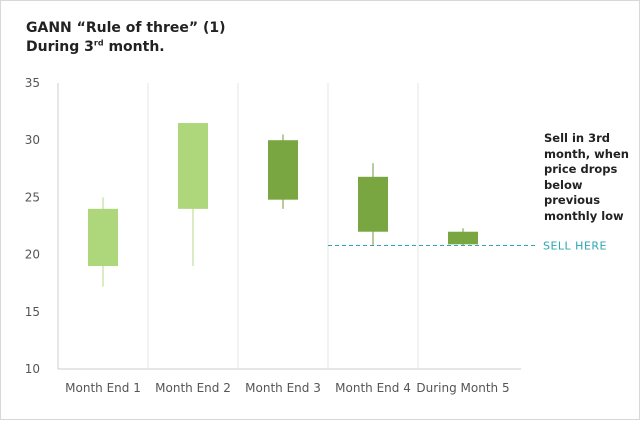  I want to click on sell-here-label: SELL HERE, so click(575, 245).